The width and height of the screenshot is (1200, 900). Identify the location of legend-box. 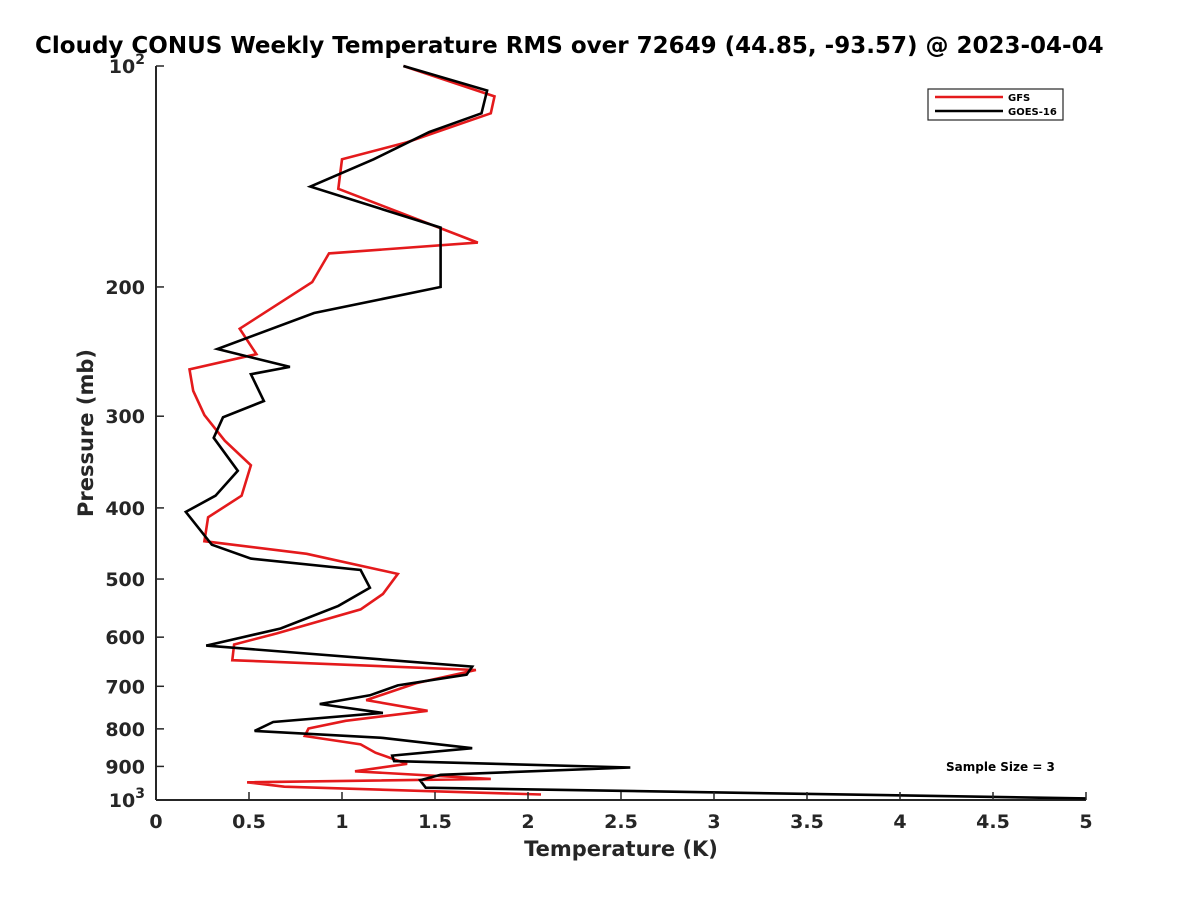
(995, 104).